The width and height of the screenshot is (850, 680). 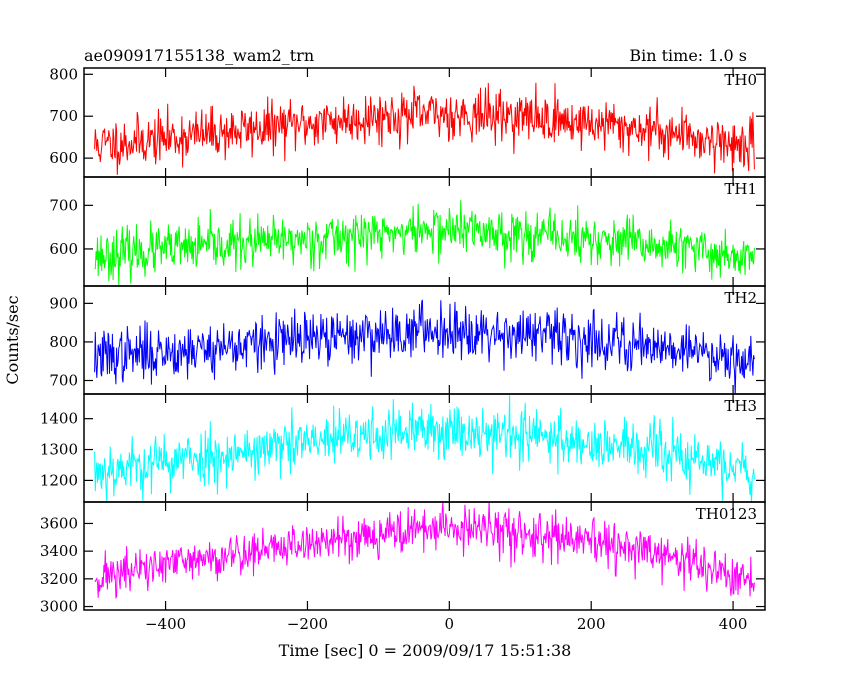 I want to click on panel-th2: 700 800 900 TH2, so click(x=407, y=340).